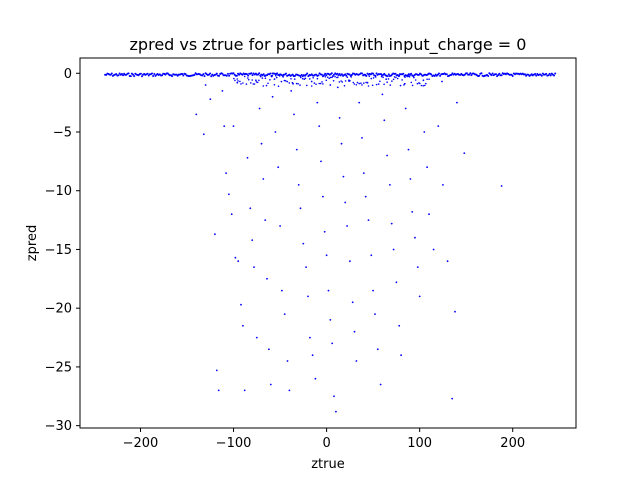 The height and width of the screenshot is (480, 640). I want to click on y-tick-label: −5, so click(62, 133).